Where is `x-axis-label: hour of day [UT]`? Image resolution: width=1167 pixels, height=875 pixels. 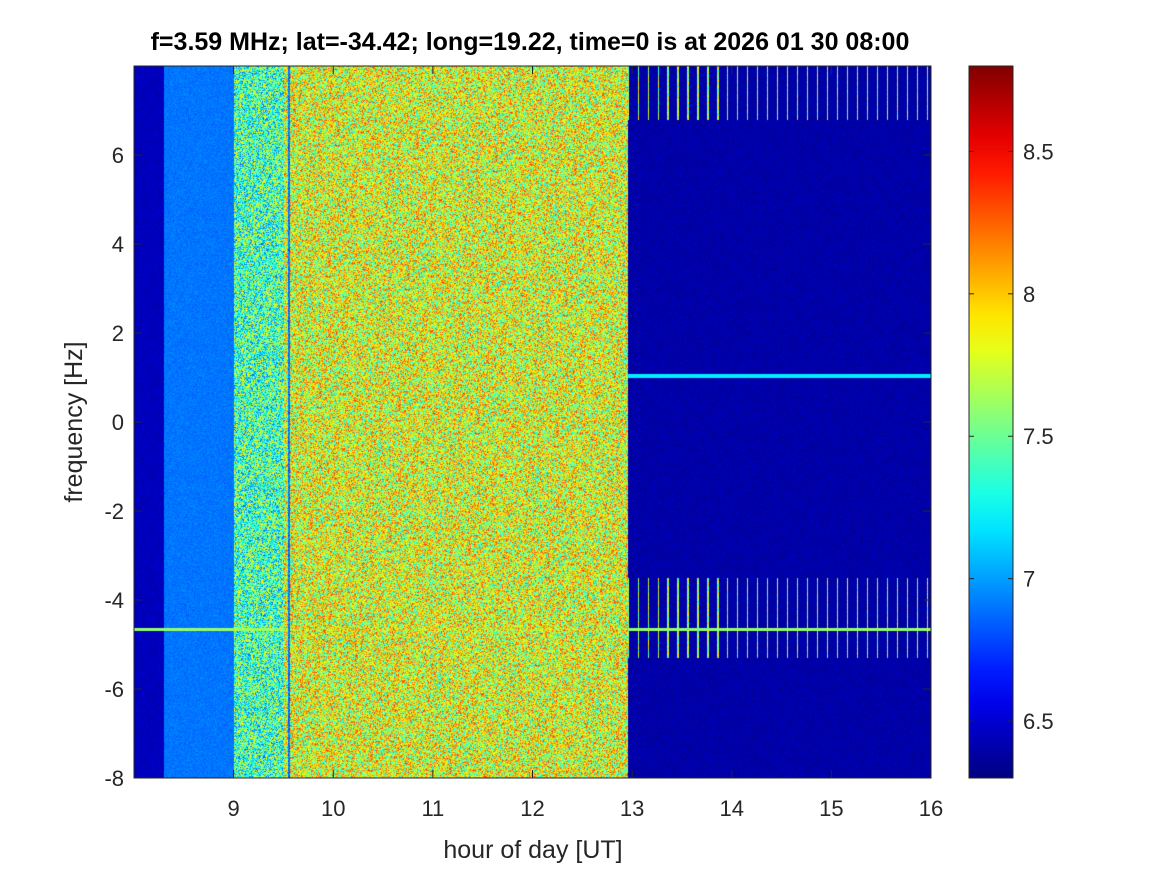 x-axis-label: hour of day [UT] is located at coordinates (532, 850).